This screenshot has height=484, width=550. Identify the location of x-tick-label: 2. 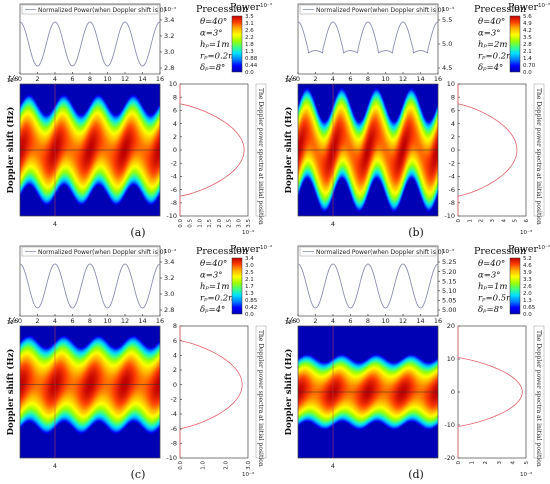
(315, 321).